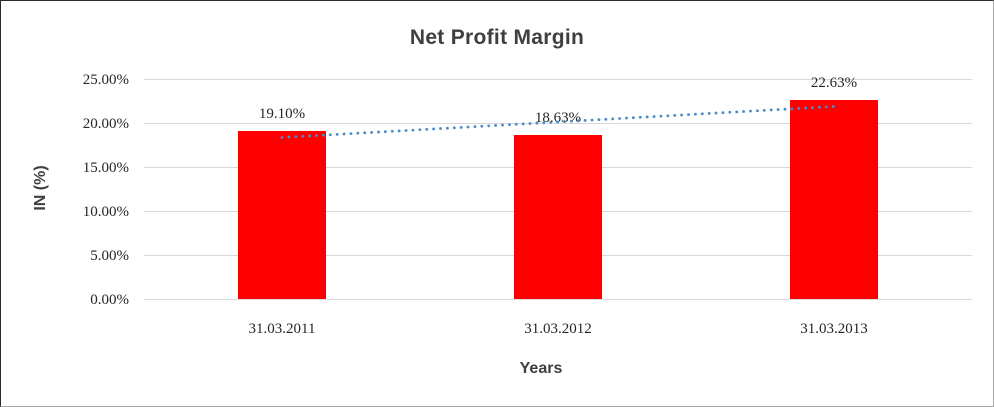  Describe the element at coordinates (282, 113) in the screenshot. I see `bar-data-label: 19.10%` at that location.